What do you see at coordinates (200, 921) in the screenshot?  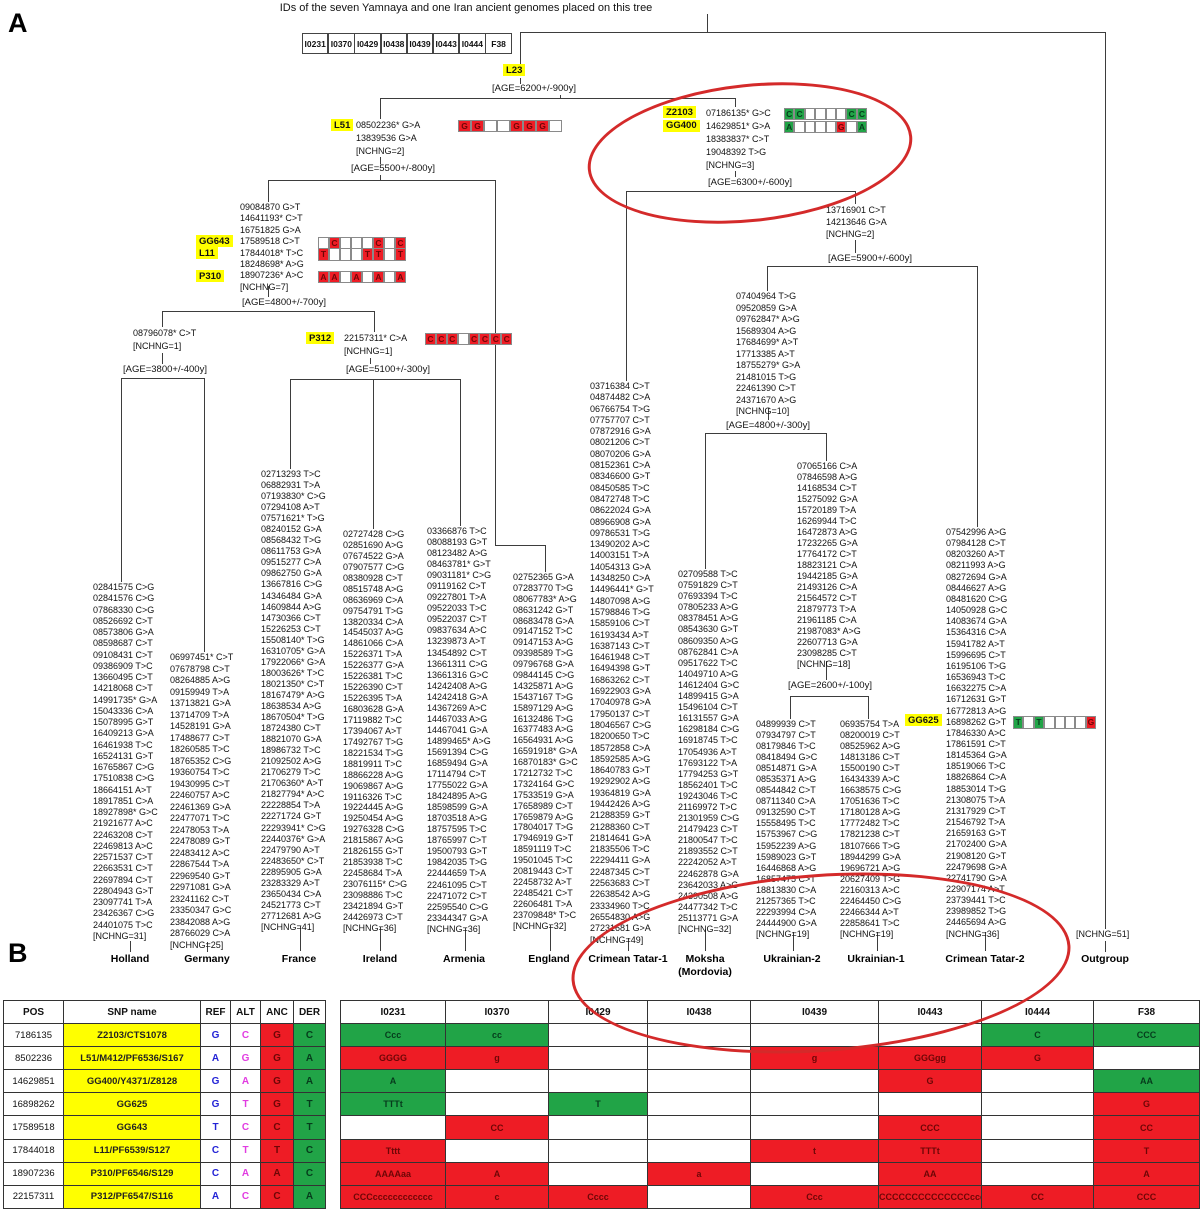 I see `leaf-mutation: 23842088 A>G` at bounding box center [200, 921].